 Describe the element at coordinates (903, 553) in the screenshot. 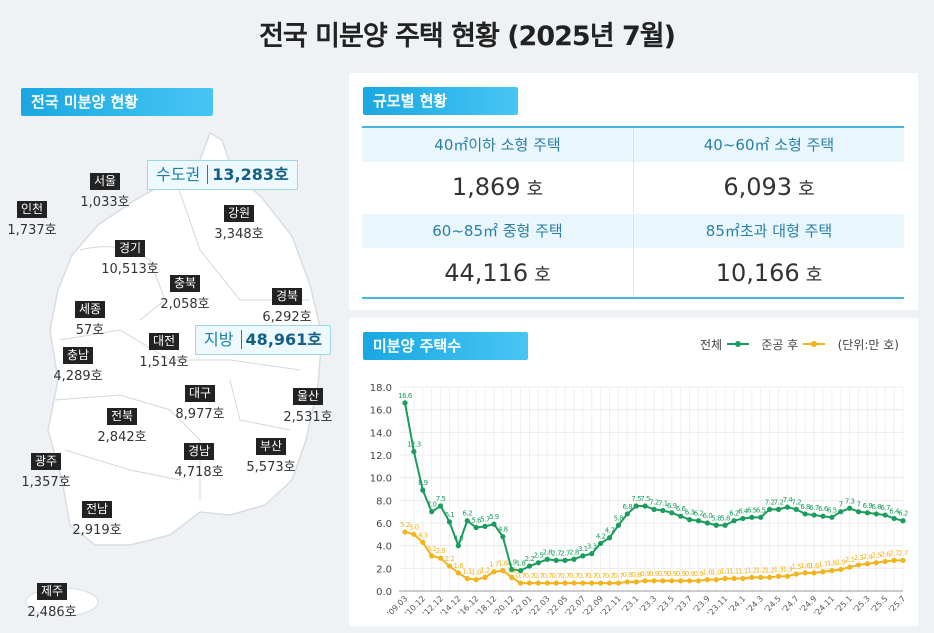

I see `data-label: 2.7` at that location.